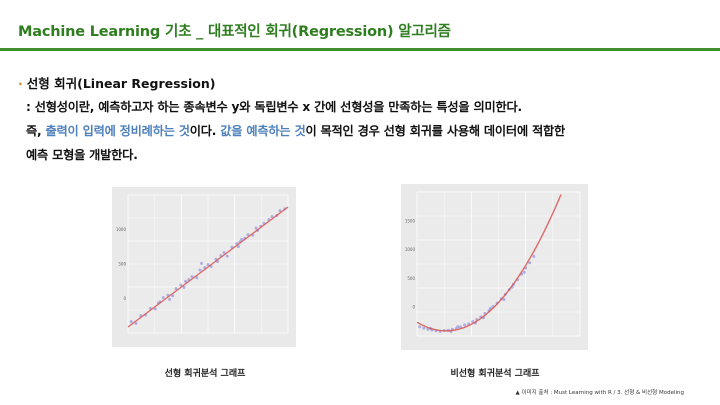 The width and height of the screenshot is (720, 405). I want to click on section-heading-text: 선형 회귀(Linear Regression), so click(121, 83).